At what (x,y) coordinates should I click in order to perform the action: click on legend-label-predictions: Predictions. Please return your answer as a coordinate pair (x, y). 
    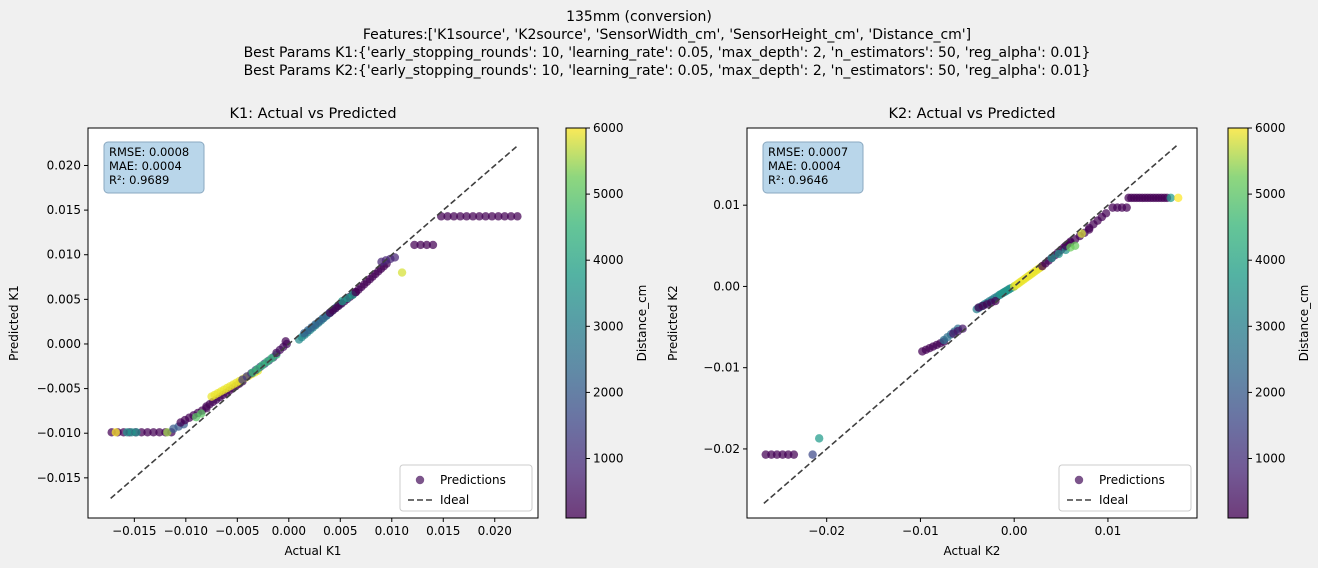
    Looking at the image, I should click on (1132, 480).